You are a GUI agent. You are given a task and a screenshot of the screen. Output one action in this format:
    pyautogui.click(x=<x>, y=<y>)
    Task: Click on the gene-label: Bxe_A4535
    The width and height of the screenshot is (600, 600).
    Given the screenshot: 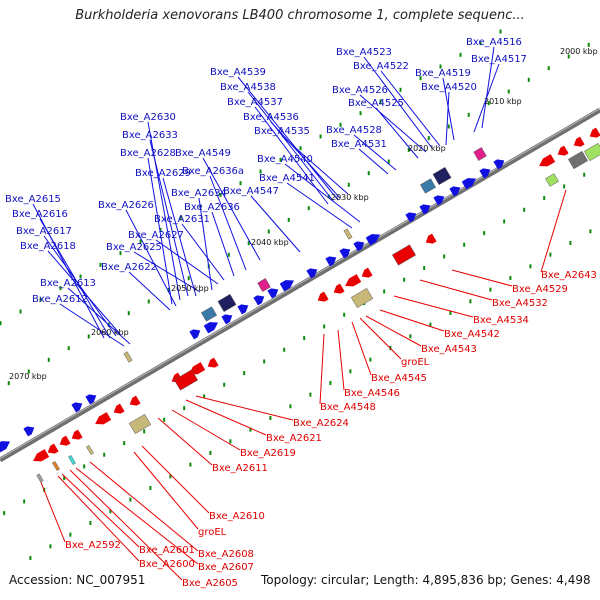 What is the action you would take?
    pyautogui.click(x=282, y=131)
    